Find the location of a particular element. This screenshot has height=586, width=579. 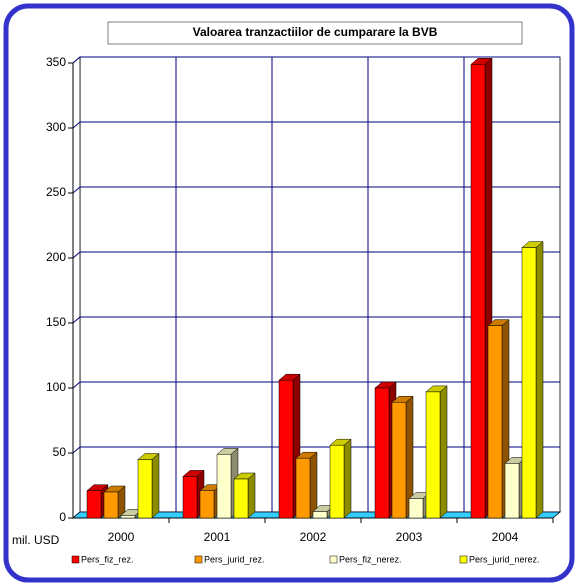

side-wall is located at coordinates (76, 287).